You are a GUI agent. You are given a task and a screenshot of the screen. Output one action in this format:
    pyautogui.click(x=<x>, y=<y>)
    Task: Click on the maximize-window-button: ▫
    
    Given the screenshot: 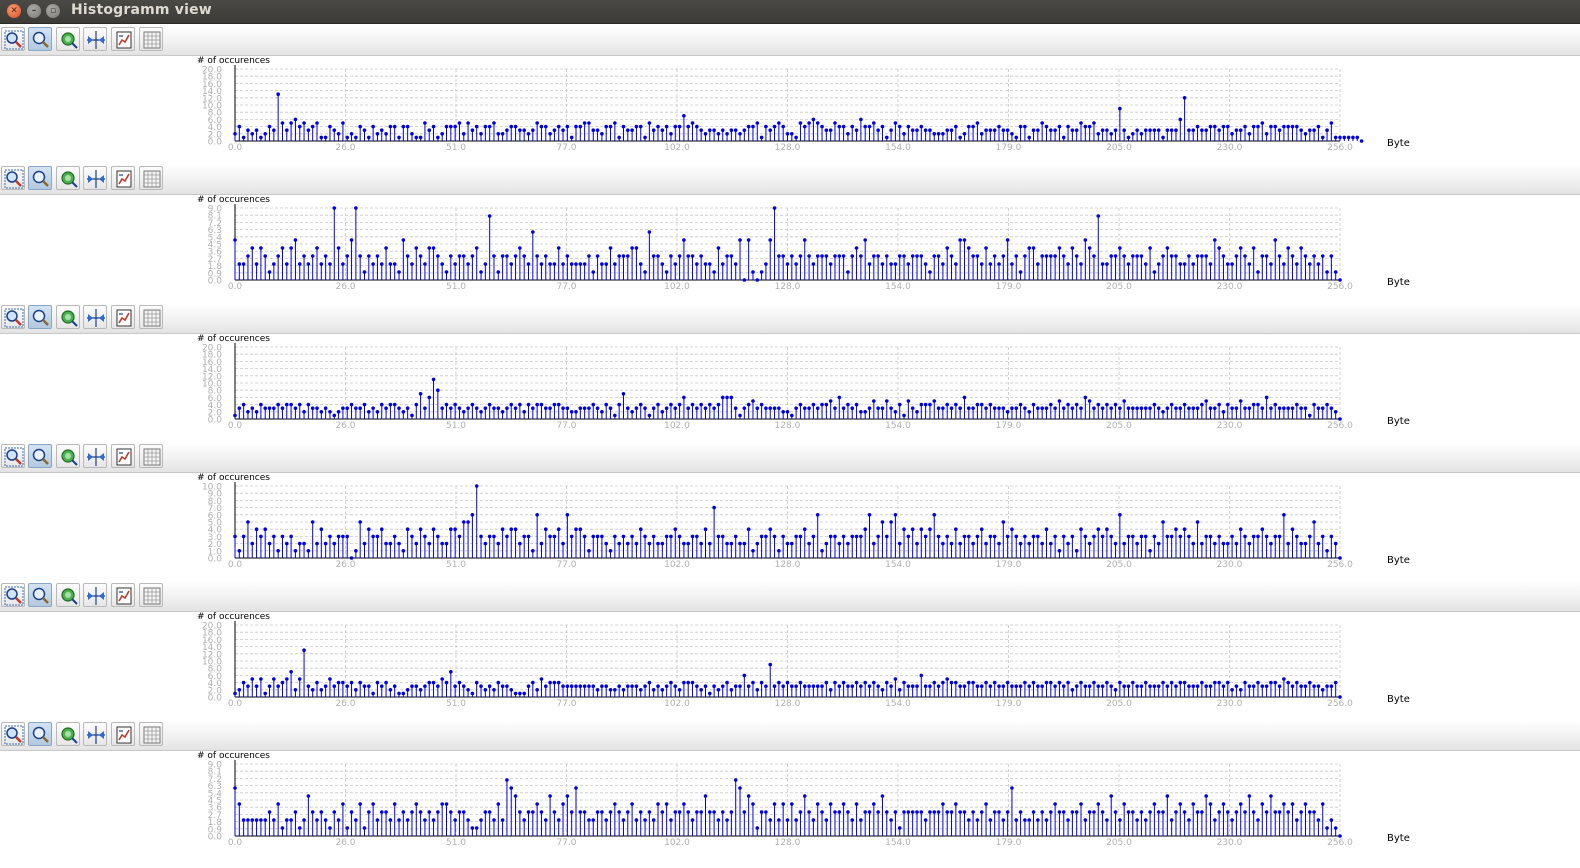 What is the action you would take?
    pyautogui.click(x=53, y=11)
    